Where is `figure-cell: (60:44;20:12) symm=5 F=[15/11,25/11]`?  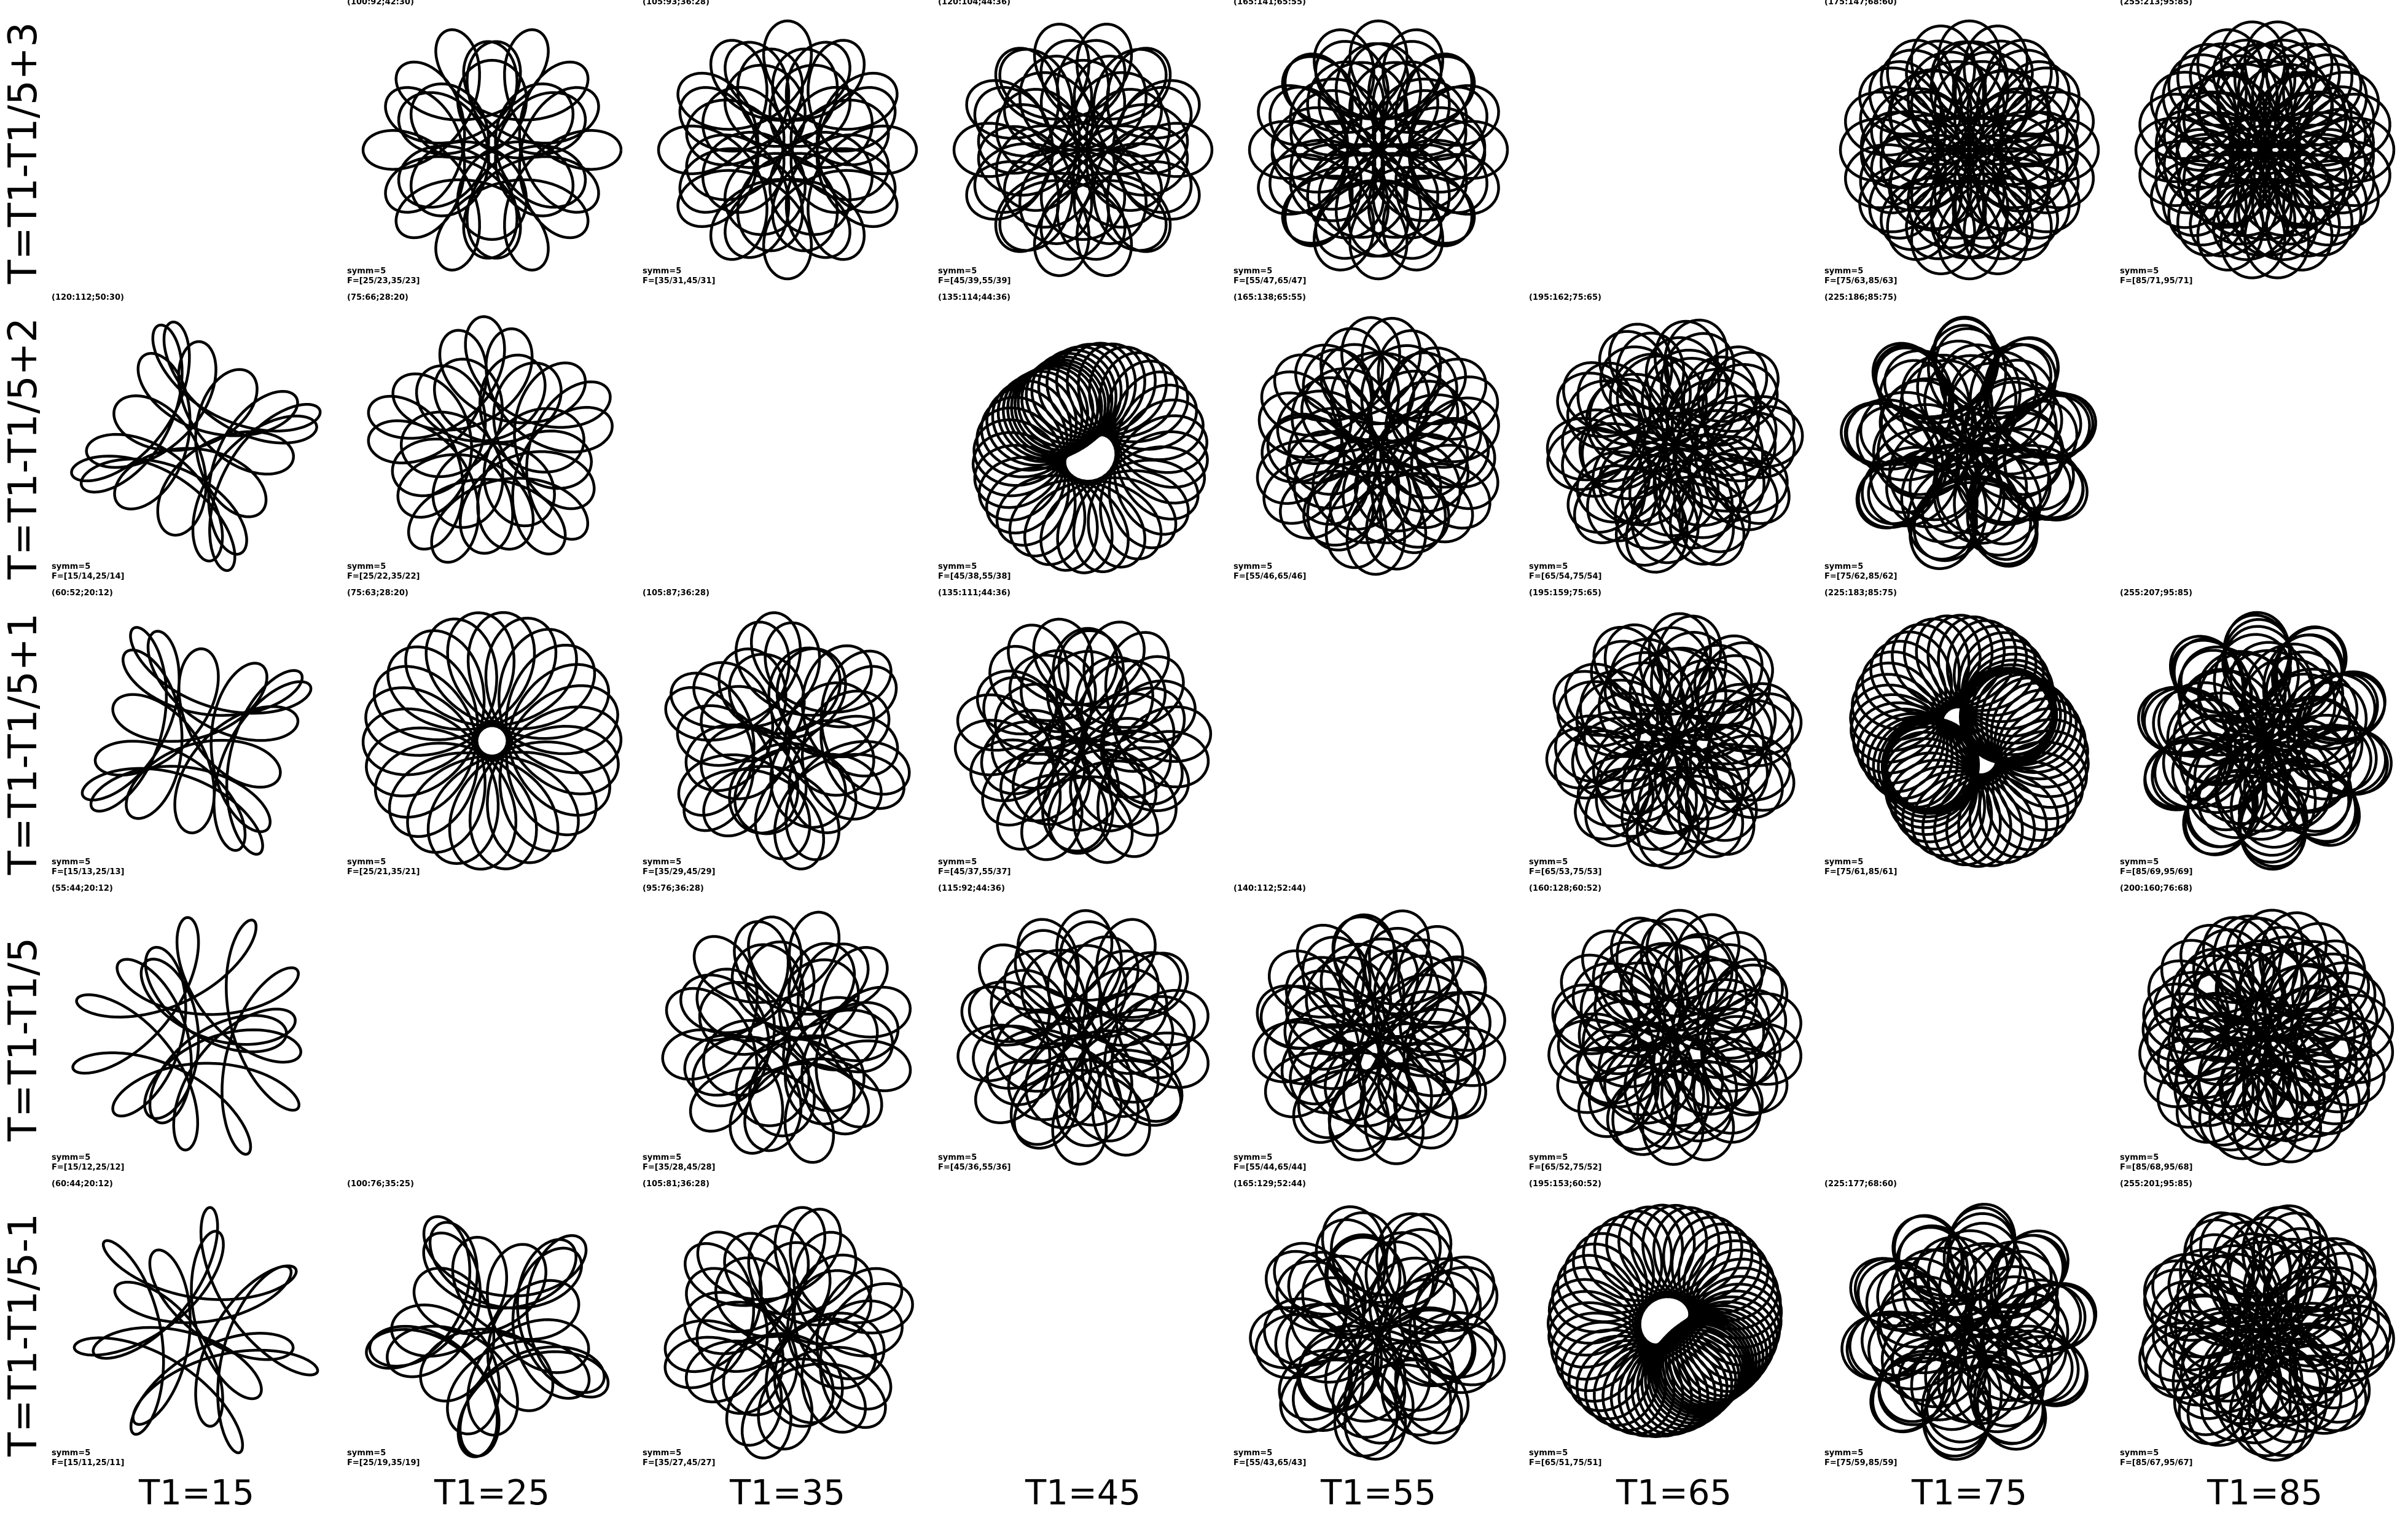 figure-cell: (60:44;20:12) symm=5 F=[15/11,25/11] is located at coordinates (197, 1329).